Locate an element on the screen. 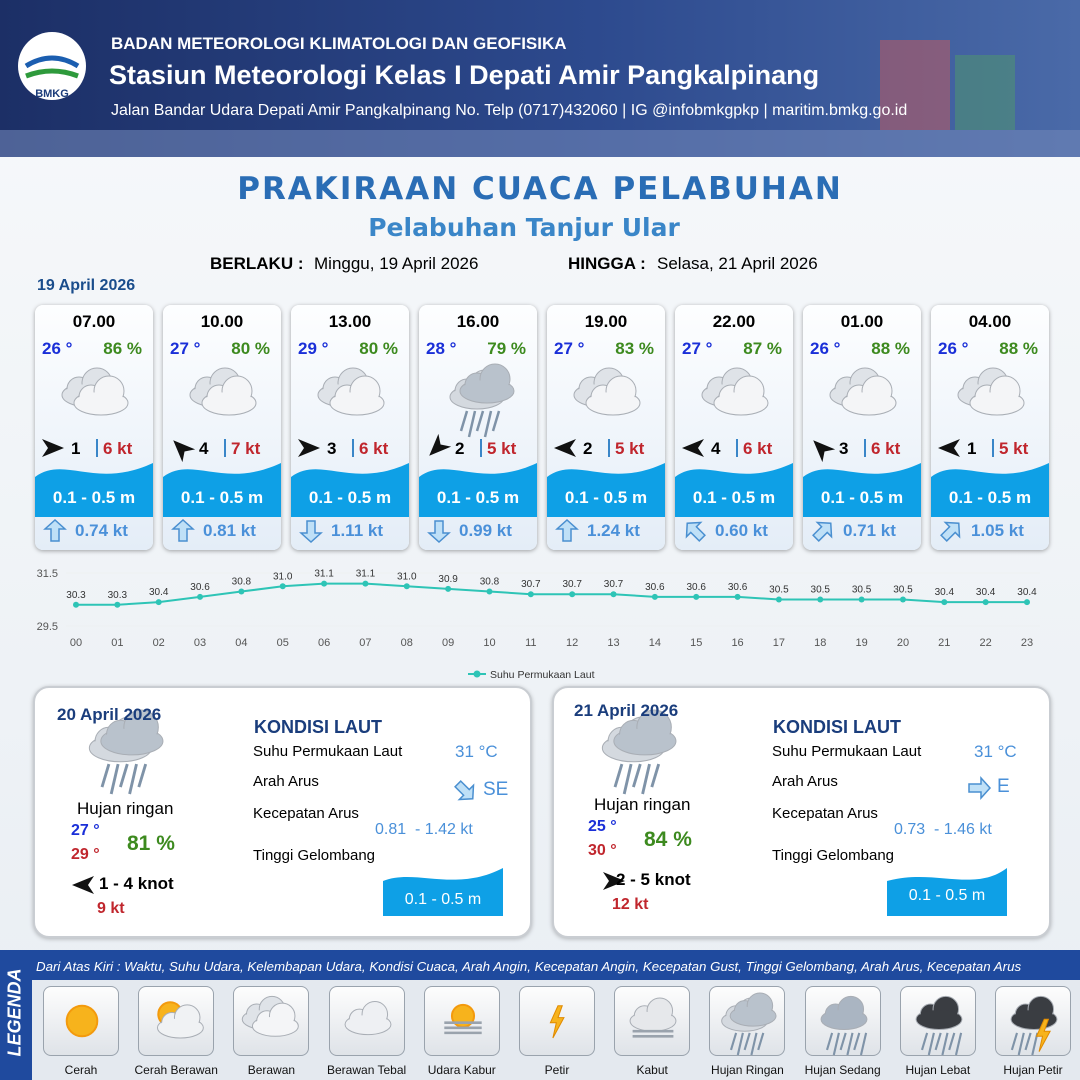  sst-line is located at coordinates (551, 594).